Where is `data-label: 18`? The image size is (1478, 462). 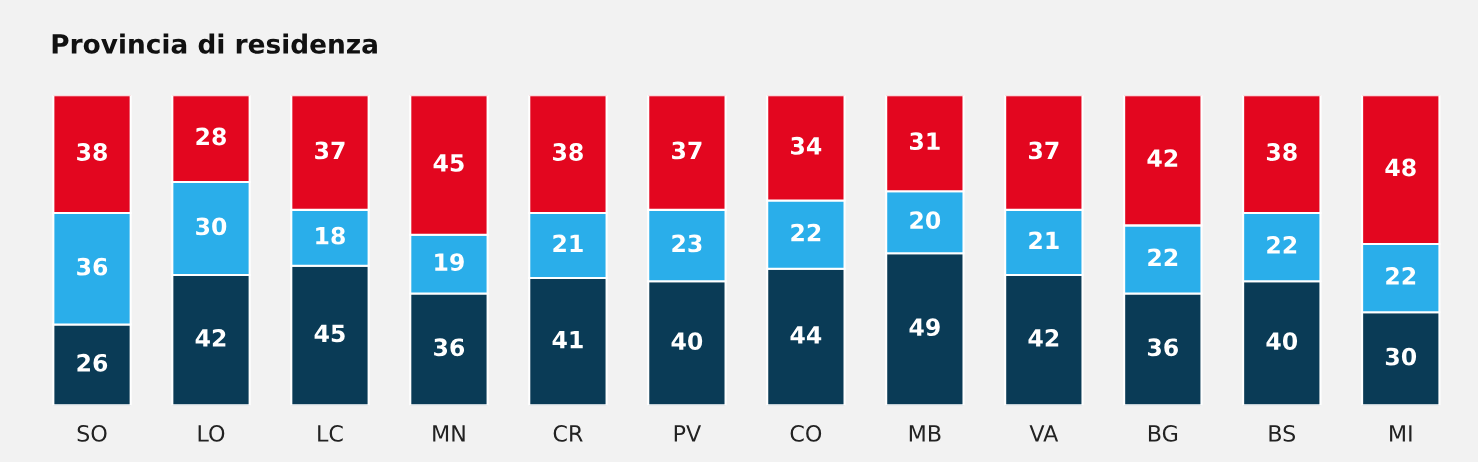 data-label: 18 is located at coordinates (330, 235).